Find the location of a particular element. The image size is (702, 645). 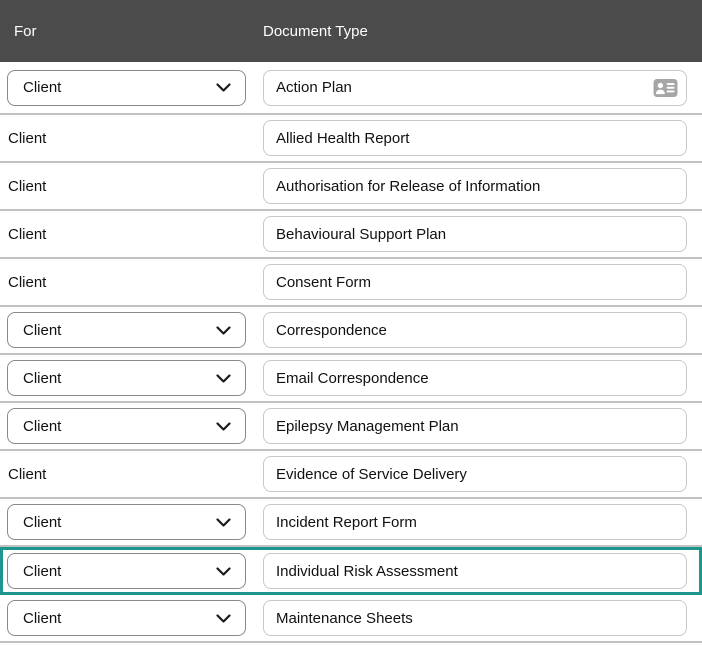

column-header-for: For is located at coordinates (25, 31).